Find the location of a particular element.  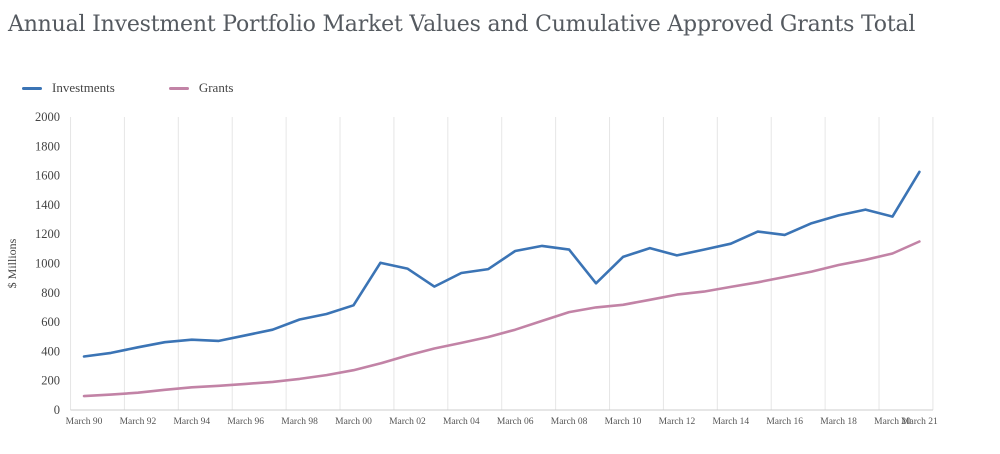

x-tick-label: March 08 is located at coordinates (569, 422).